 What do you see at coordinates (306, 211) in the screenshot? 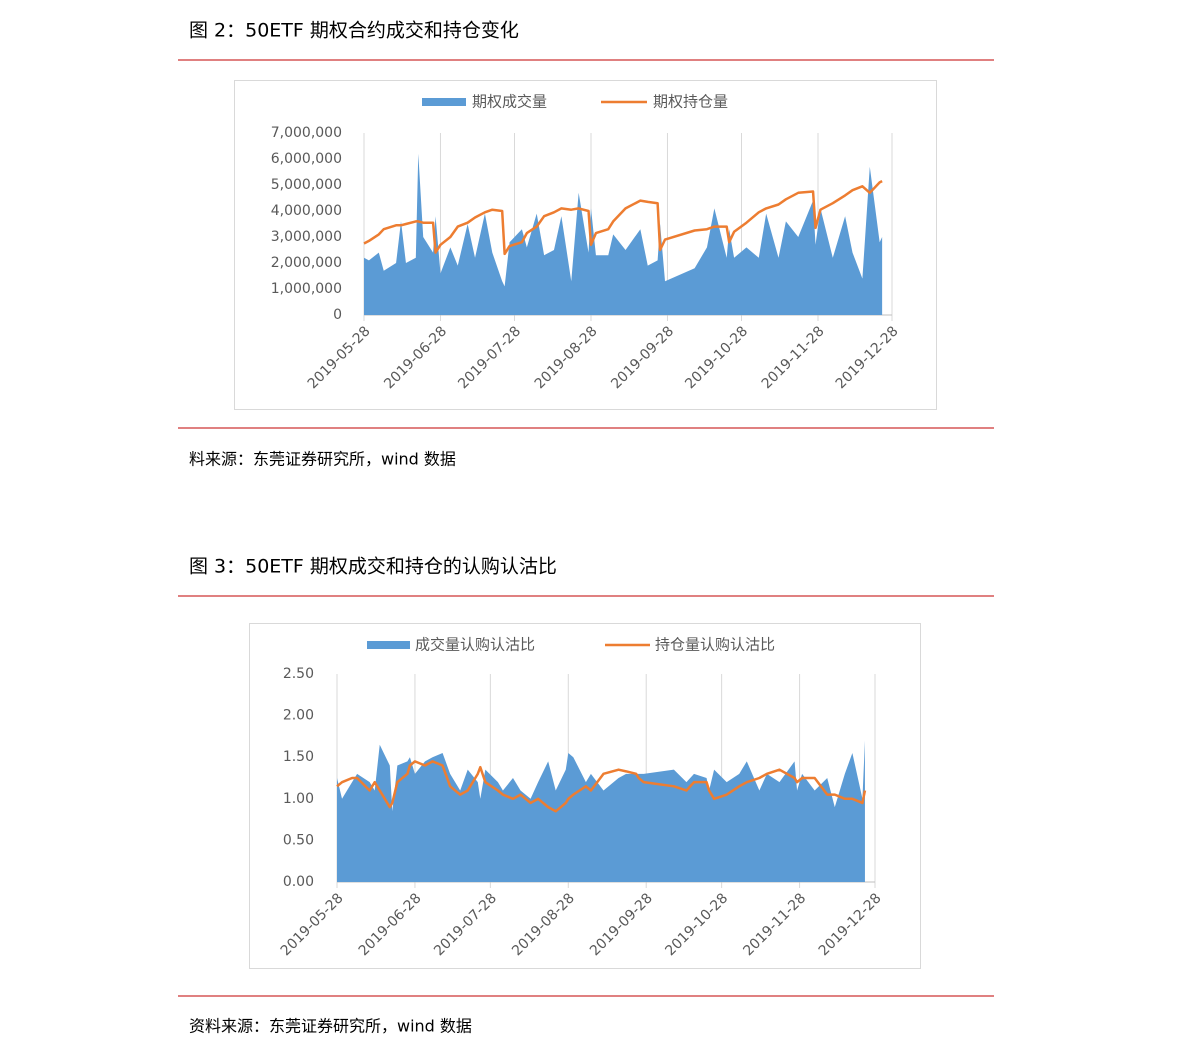
I see `y-tick-label: 4,000,000` at bounding box center [306, 211].